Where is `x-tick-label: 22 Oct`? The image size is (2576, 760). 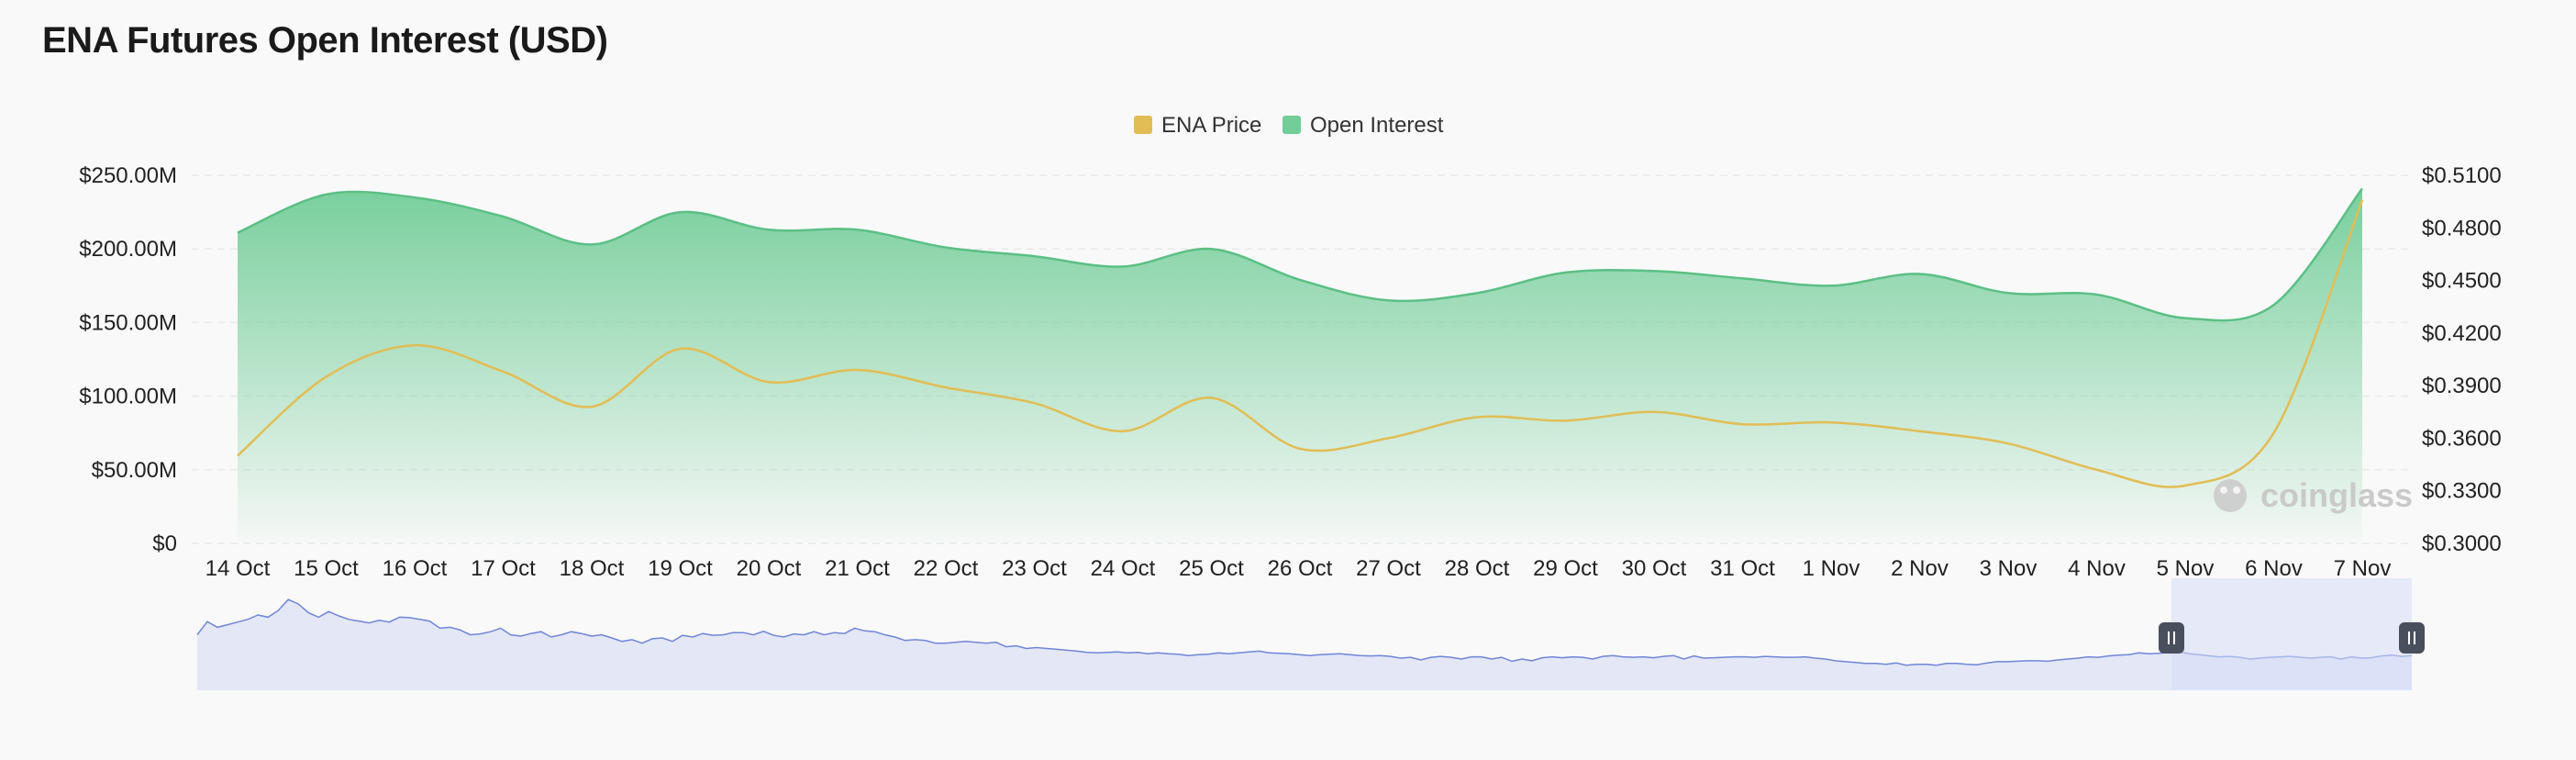 x-tick-label: 22 Oct is located at coordinates (946, 568).